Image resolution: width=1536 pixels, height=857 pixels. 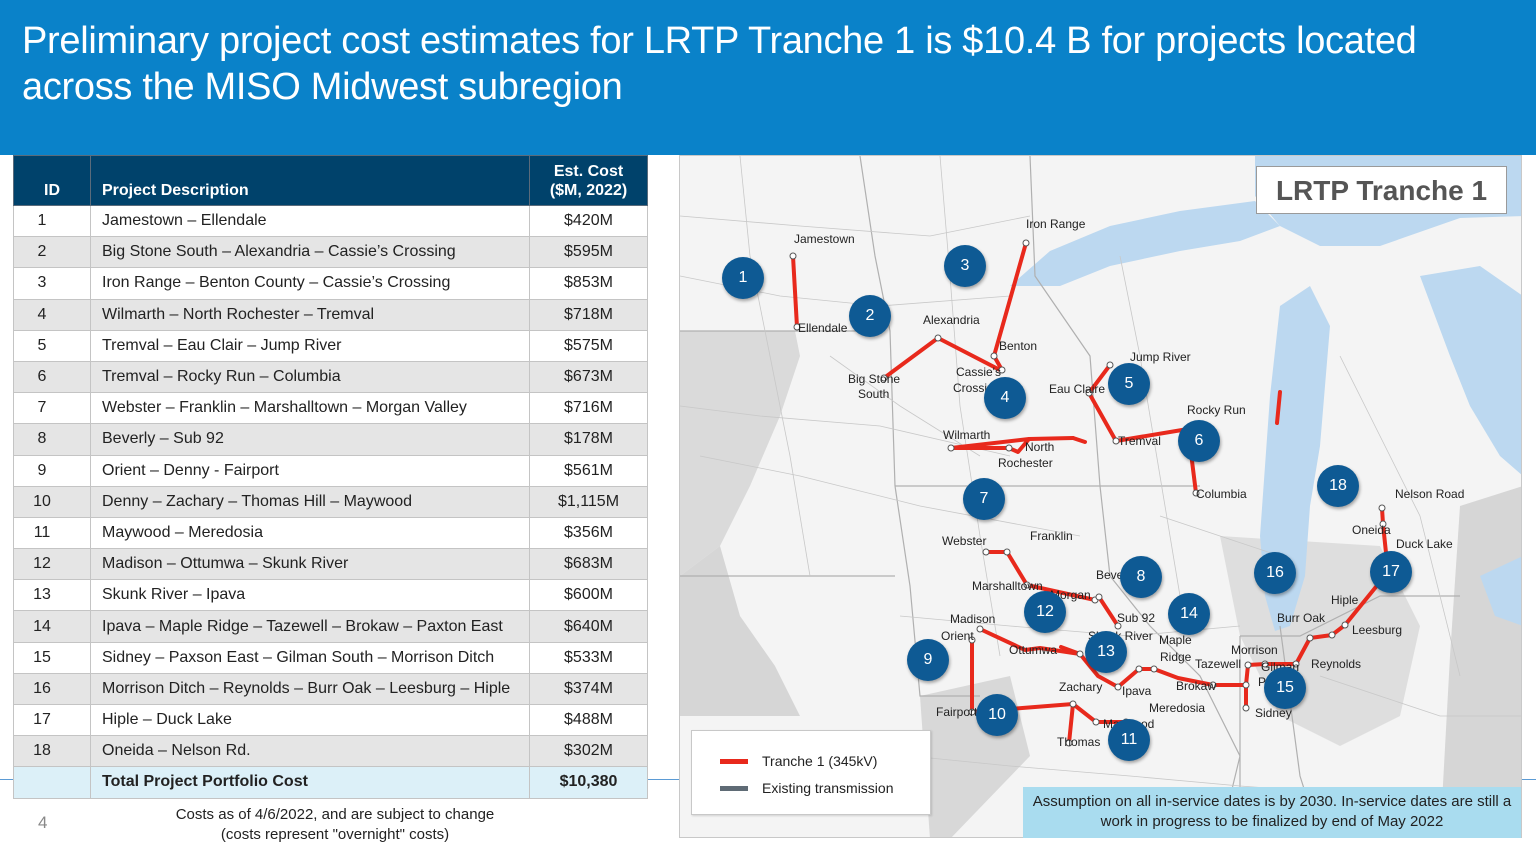 I want to click on cell-description: Orient – Denny - Fairport, so click(x=310, y=470).